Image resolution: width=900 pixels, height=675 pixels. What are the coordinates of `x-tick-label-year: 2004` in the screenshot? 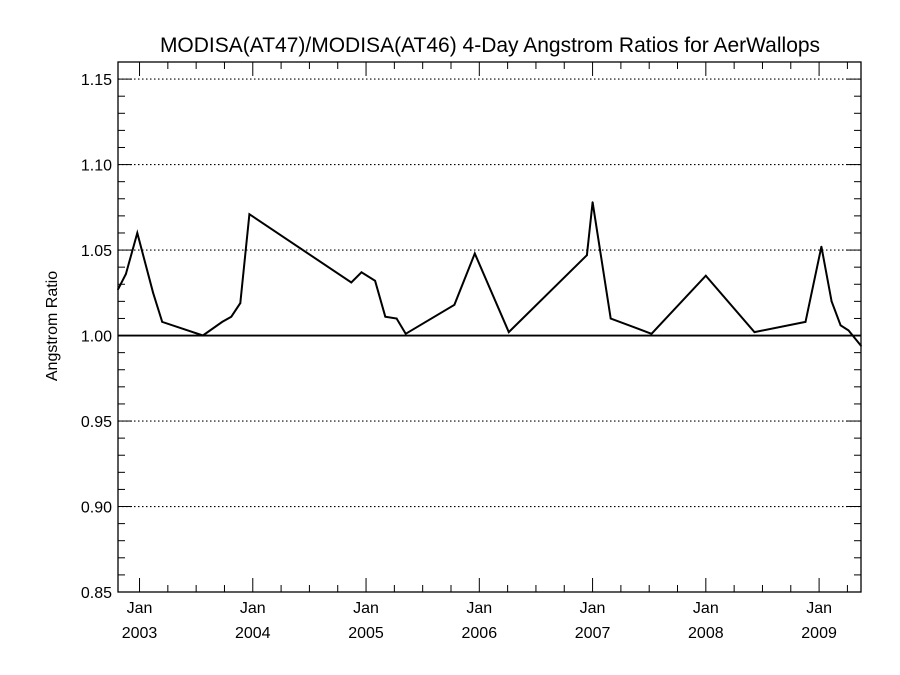 It's located at (253, 633).